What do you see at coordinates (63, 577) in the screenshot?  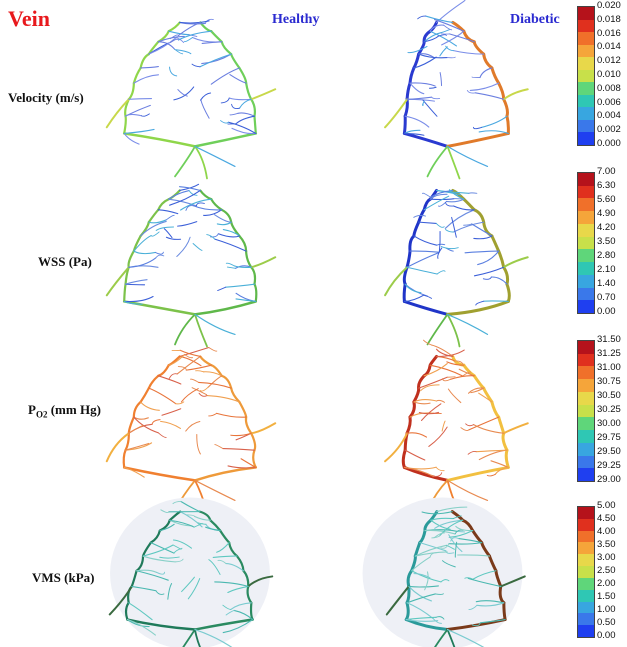 I see `vms-row-label: VMS (kPa)` at bounding box center [63, 577].